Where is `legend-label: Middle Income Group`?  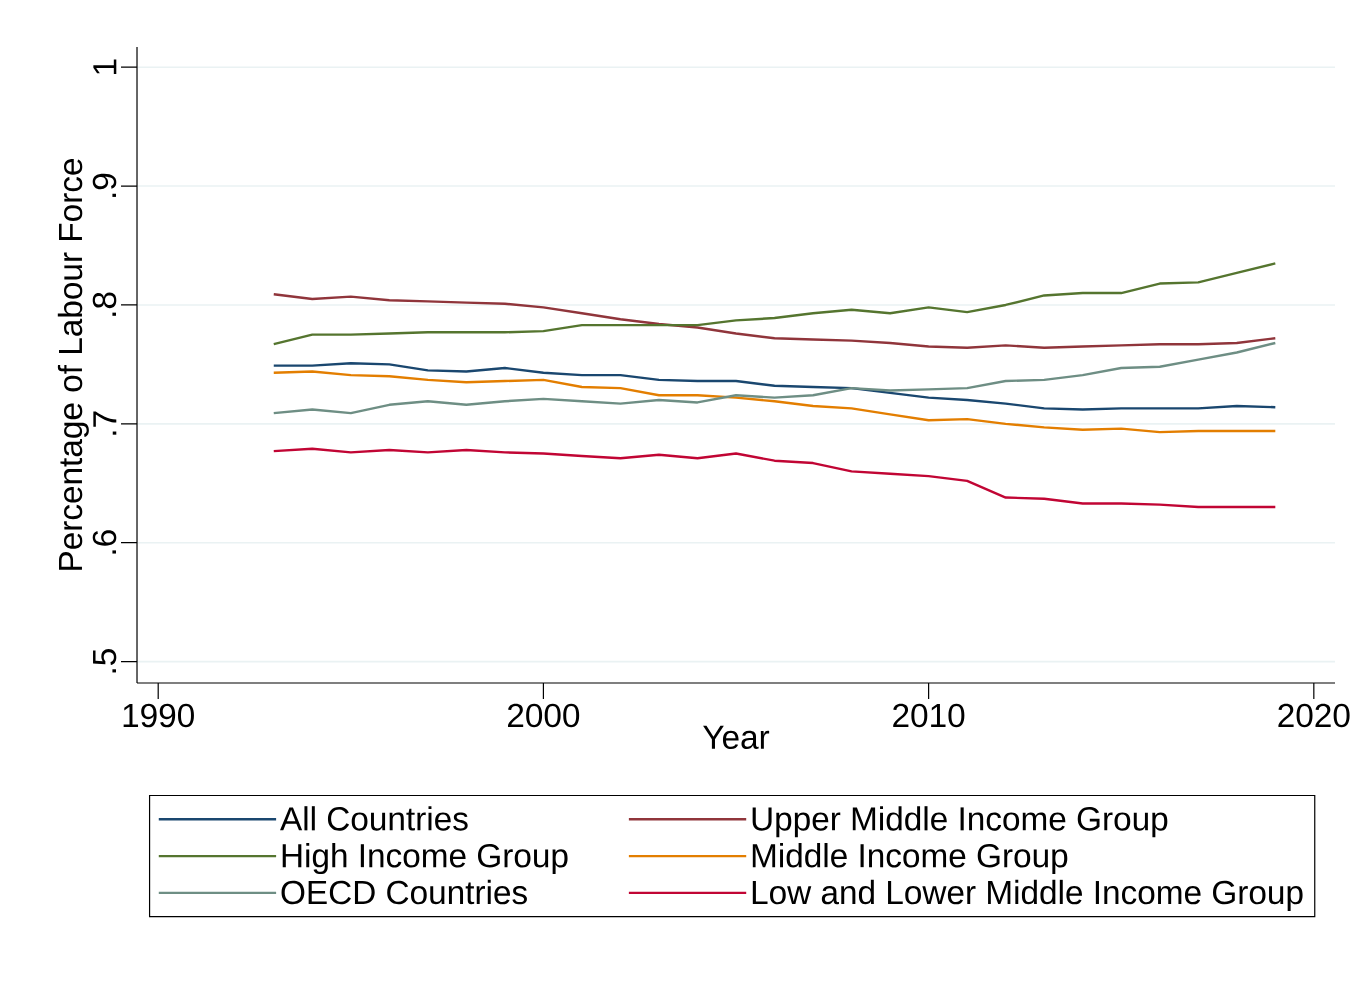
legend-label: Middle Income Group is located at coordinates (910, 859).